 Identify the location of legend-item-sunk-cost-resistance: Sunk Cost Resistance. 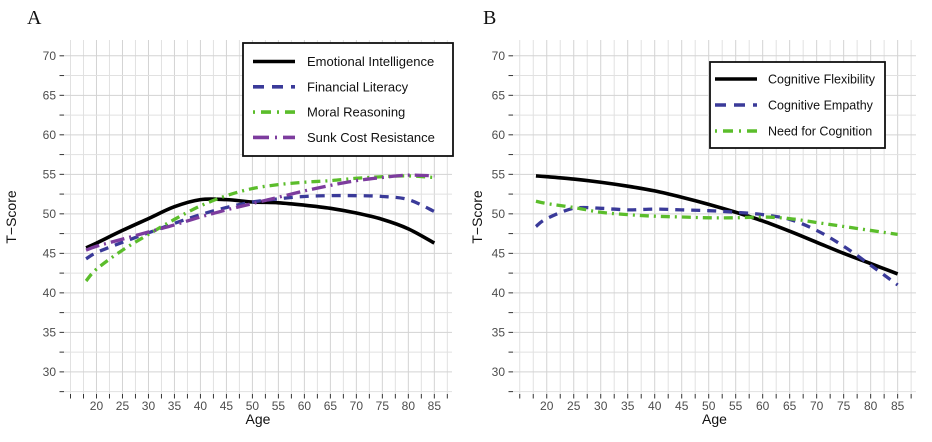
(344, 137).